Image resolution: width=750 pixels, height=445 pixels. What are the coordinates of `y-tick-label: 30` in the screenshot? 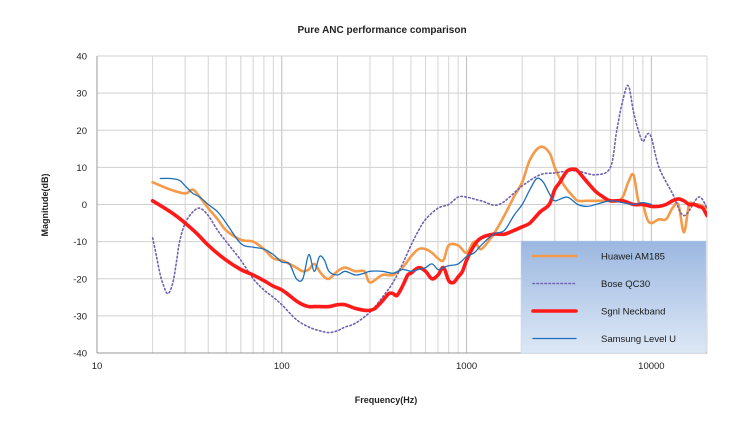 It's located at (81, 94).